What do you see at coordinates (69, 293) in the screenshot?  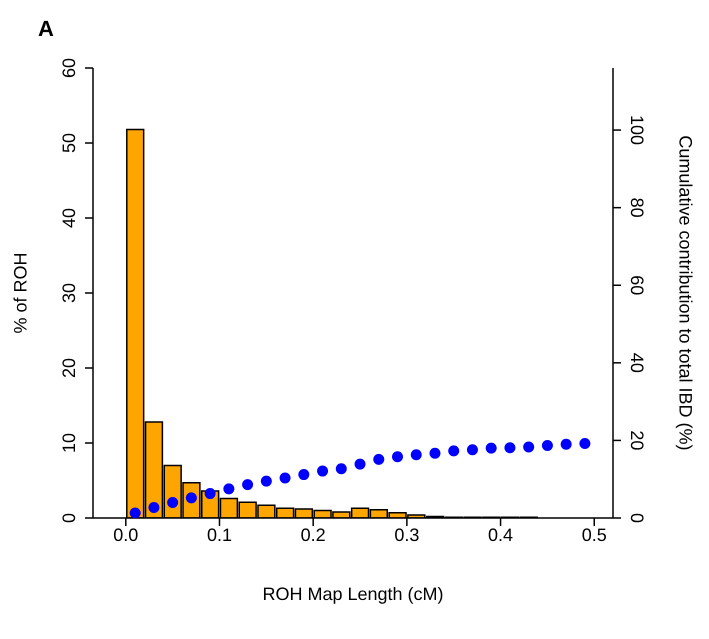 I see `y-tick-label: 30` at bounding box center [69, 293].